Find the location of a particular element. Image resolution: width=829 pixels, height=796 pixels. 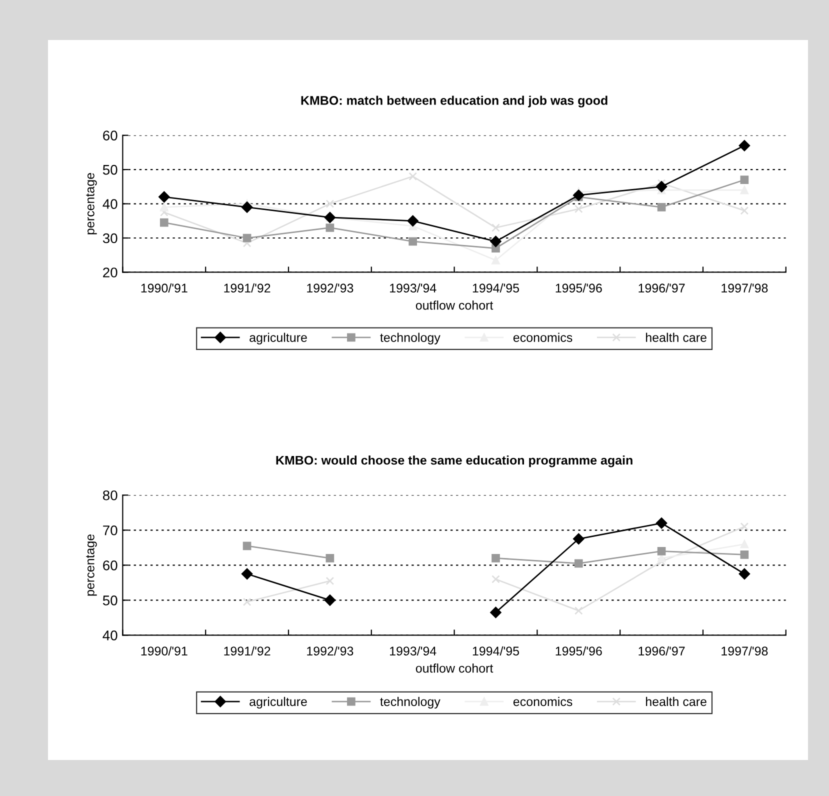

y-tick-label: 30 is located at coordinates (110, 238).